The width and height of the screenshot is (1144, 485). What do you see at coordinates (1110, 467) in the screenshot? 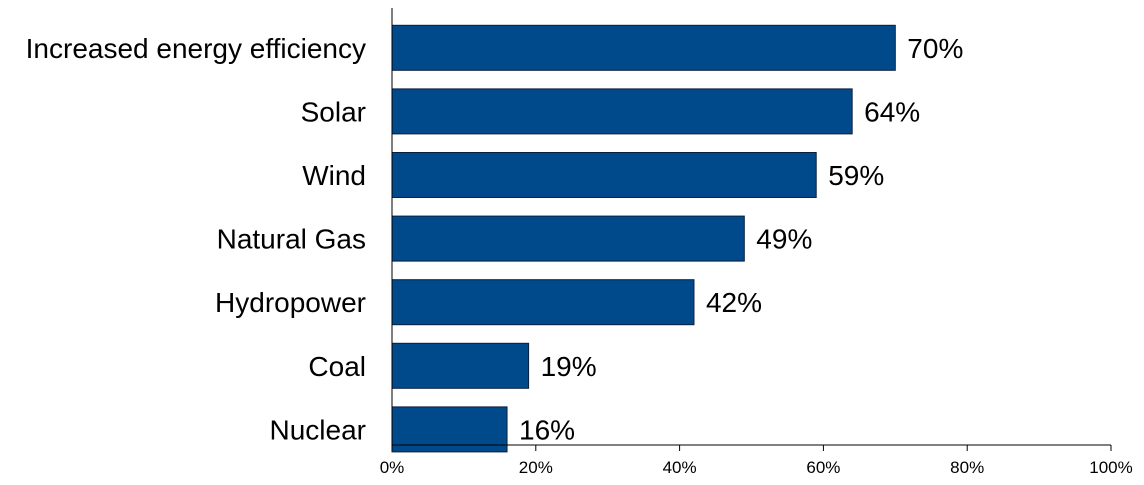
I see `x-tick-label: 100%` at bounding box center [1110, 467].